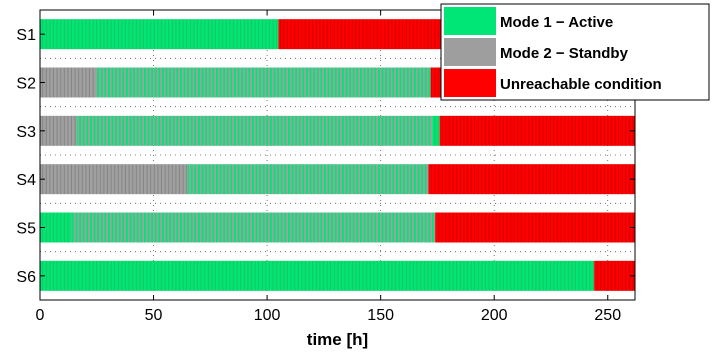  What do you see at coordinates (337, 339) in the screenshot?
I see `x-axis-title: time [h]` at bounding box center [337, 339].